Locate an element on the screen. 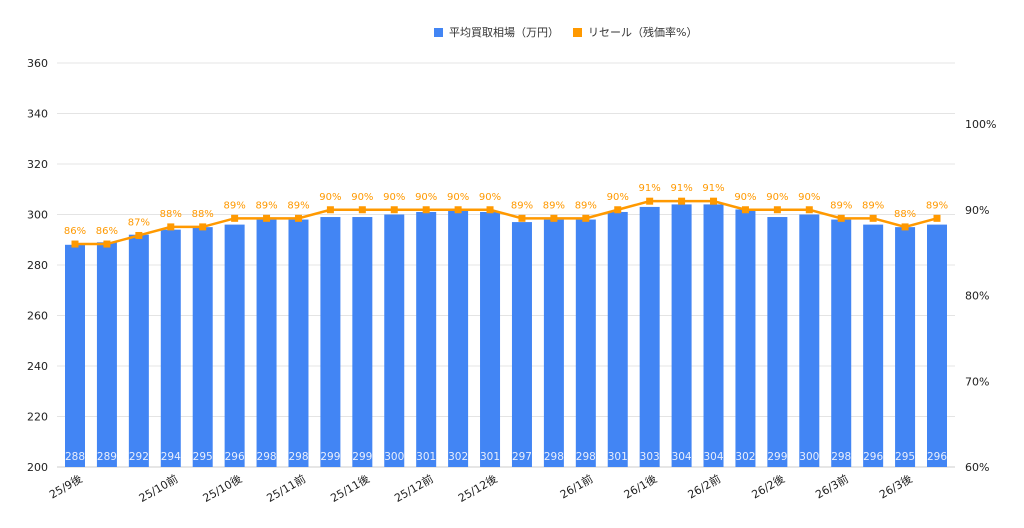 This screenshot has width=1024, height=528. y-left-tick-label: 240 is located at coordinates (37, 366).